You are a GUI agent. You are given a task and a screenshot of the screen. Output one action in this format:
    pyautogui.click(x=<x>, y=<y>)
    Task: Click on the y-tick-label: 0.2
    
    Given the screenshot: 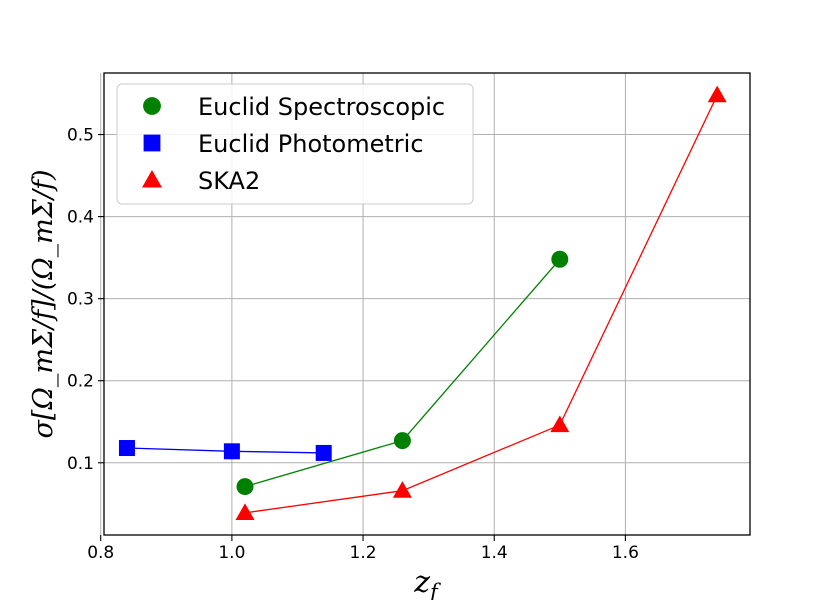 What is the action you would take?
    pyautogui.click(x=80, y=382)
    